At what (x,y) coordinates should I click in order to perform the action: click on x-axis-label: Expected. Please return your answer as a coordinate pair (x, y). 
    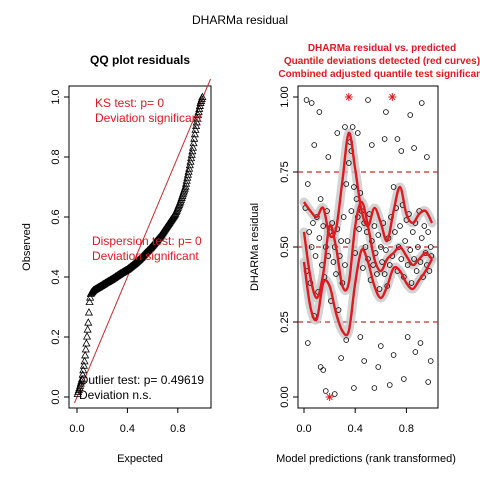
    Looking at the image, I should click on (140, 459).